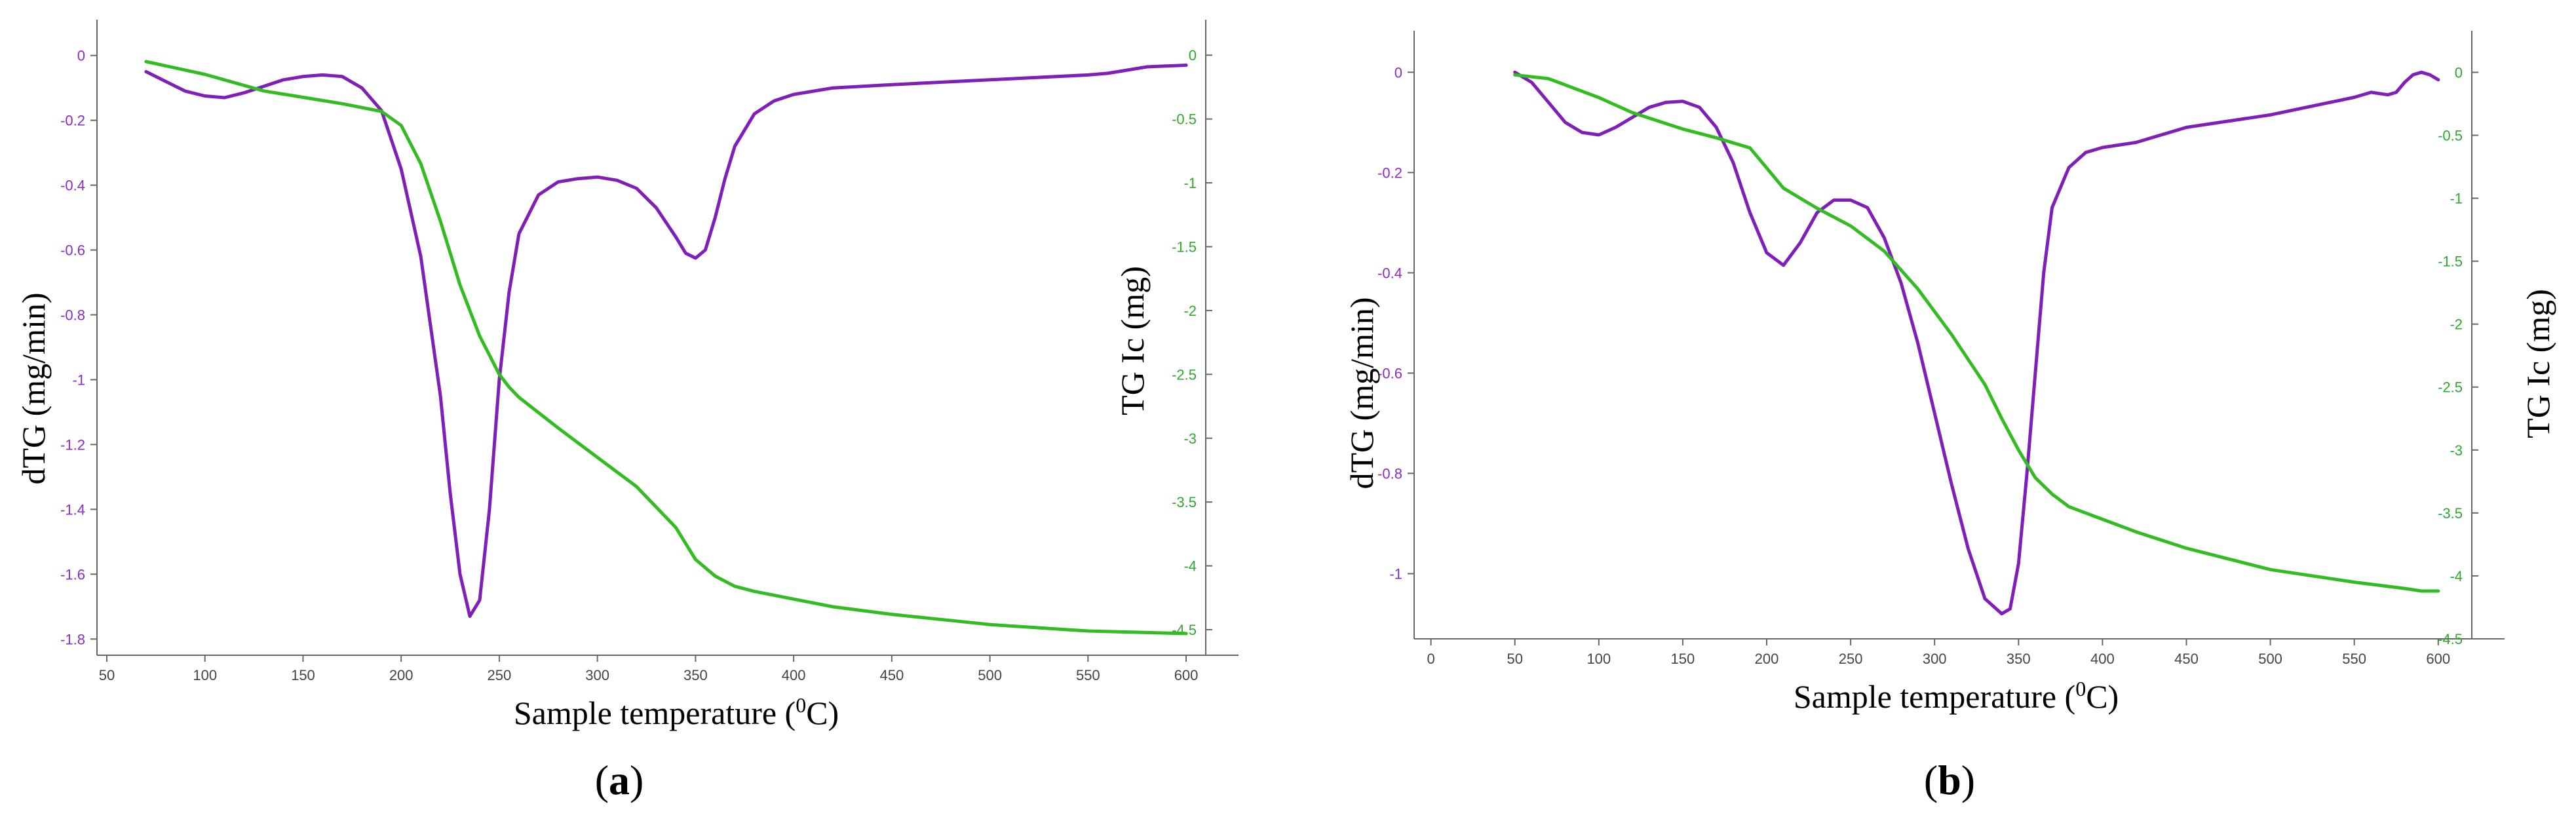  Describe the element at coordinates (1190, 439) in the screenshot. I see `panel-a-y2-tick-label: -3` at that location.